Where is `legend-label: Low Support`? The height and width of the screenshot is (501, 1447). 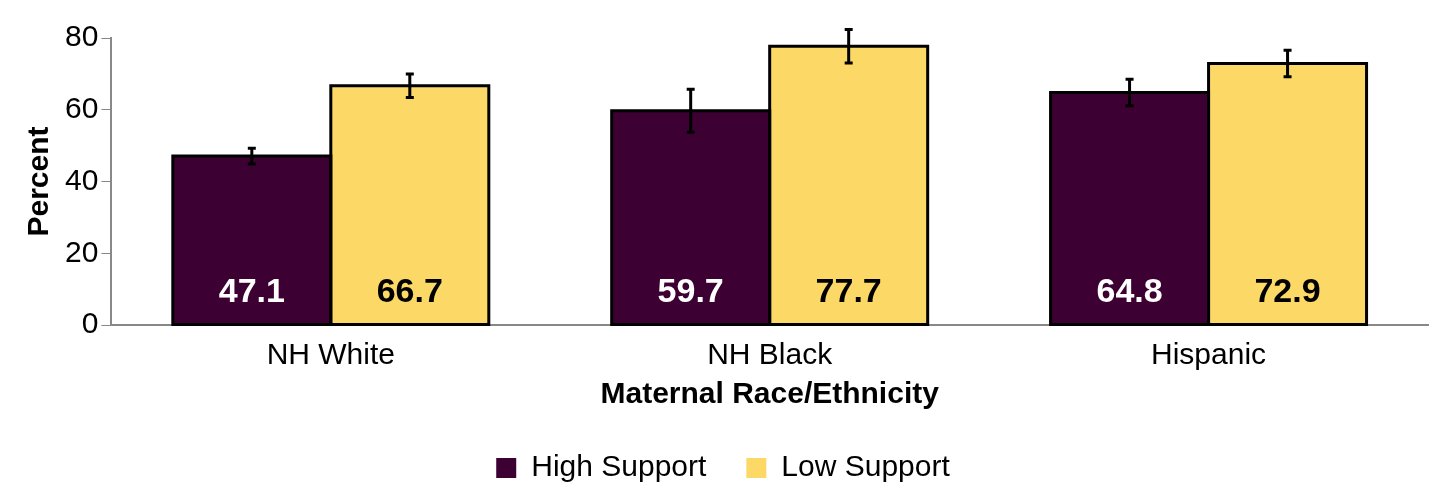
legend-label: Low Support is located at coordinates (866, 466).